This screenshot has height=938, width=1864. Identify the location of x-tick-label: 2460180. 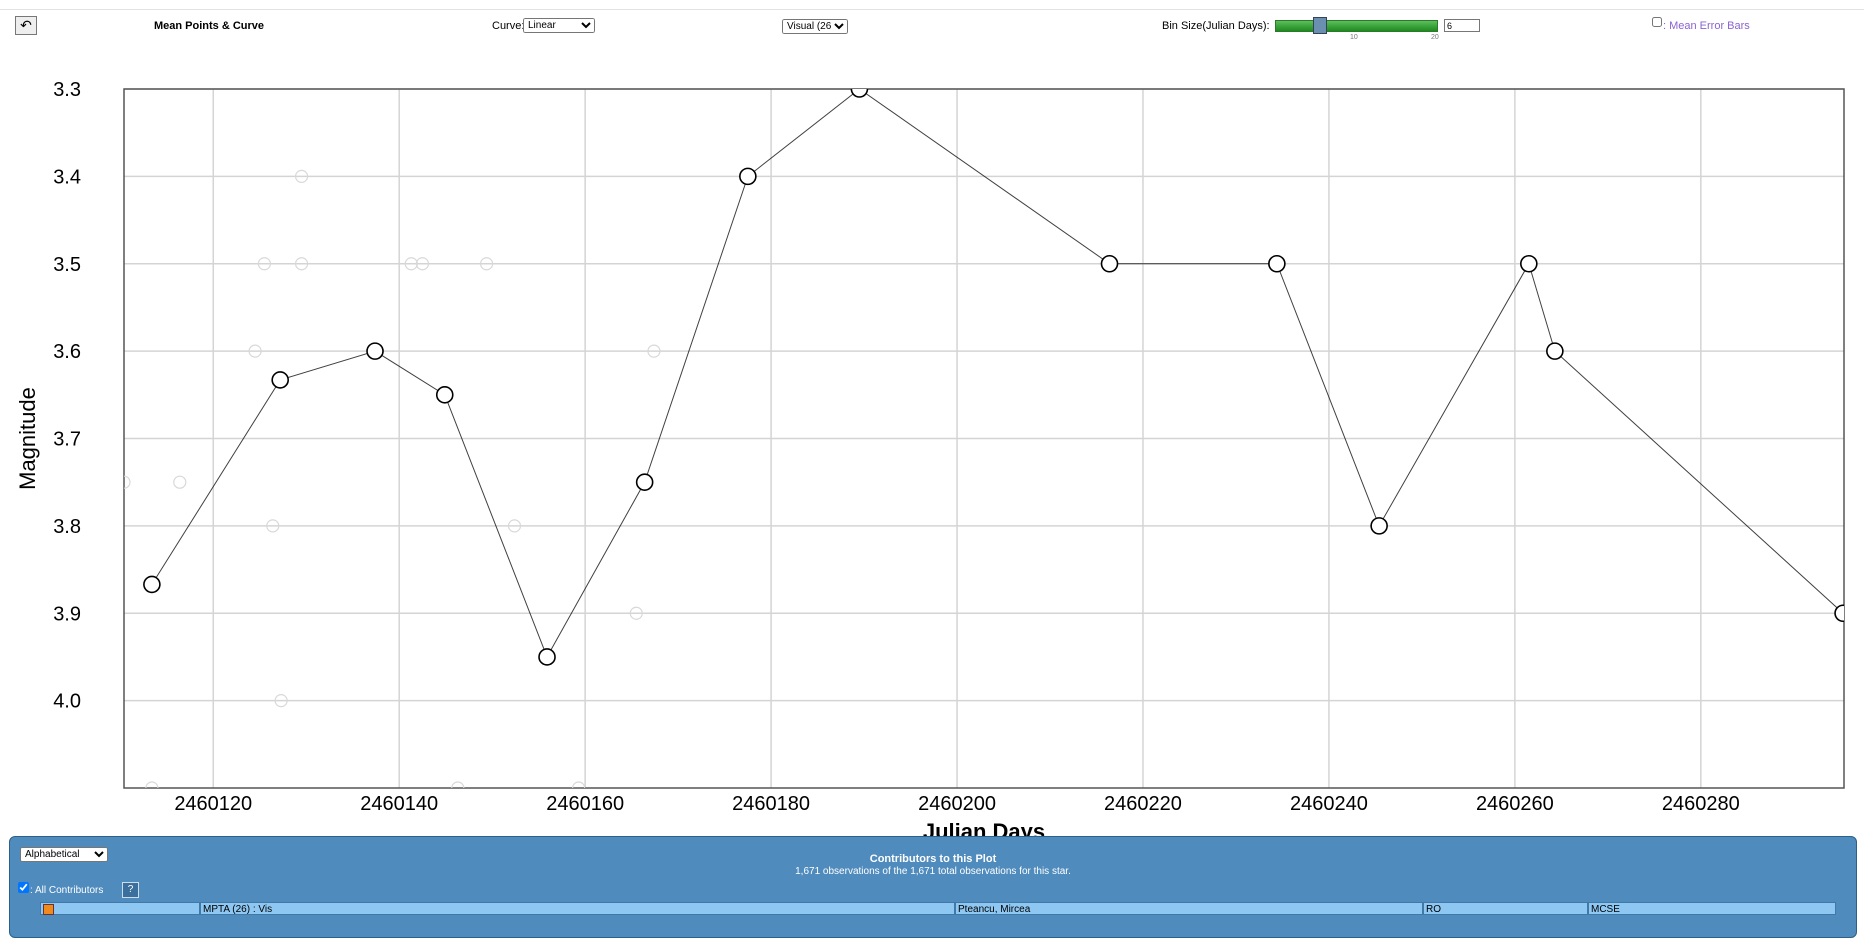
(771, 804).